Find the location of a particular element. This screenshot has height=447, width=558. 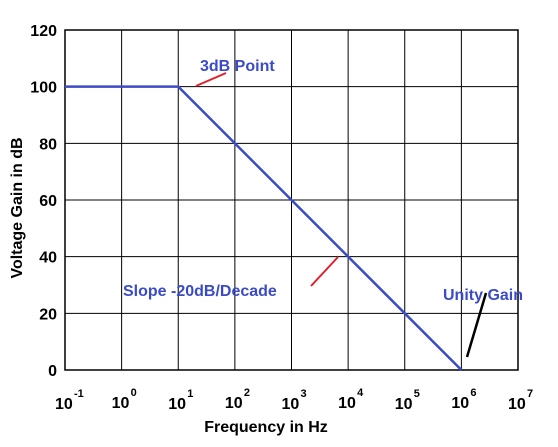

x-tick-exponent: -1 is located at coordinates (79, 394).